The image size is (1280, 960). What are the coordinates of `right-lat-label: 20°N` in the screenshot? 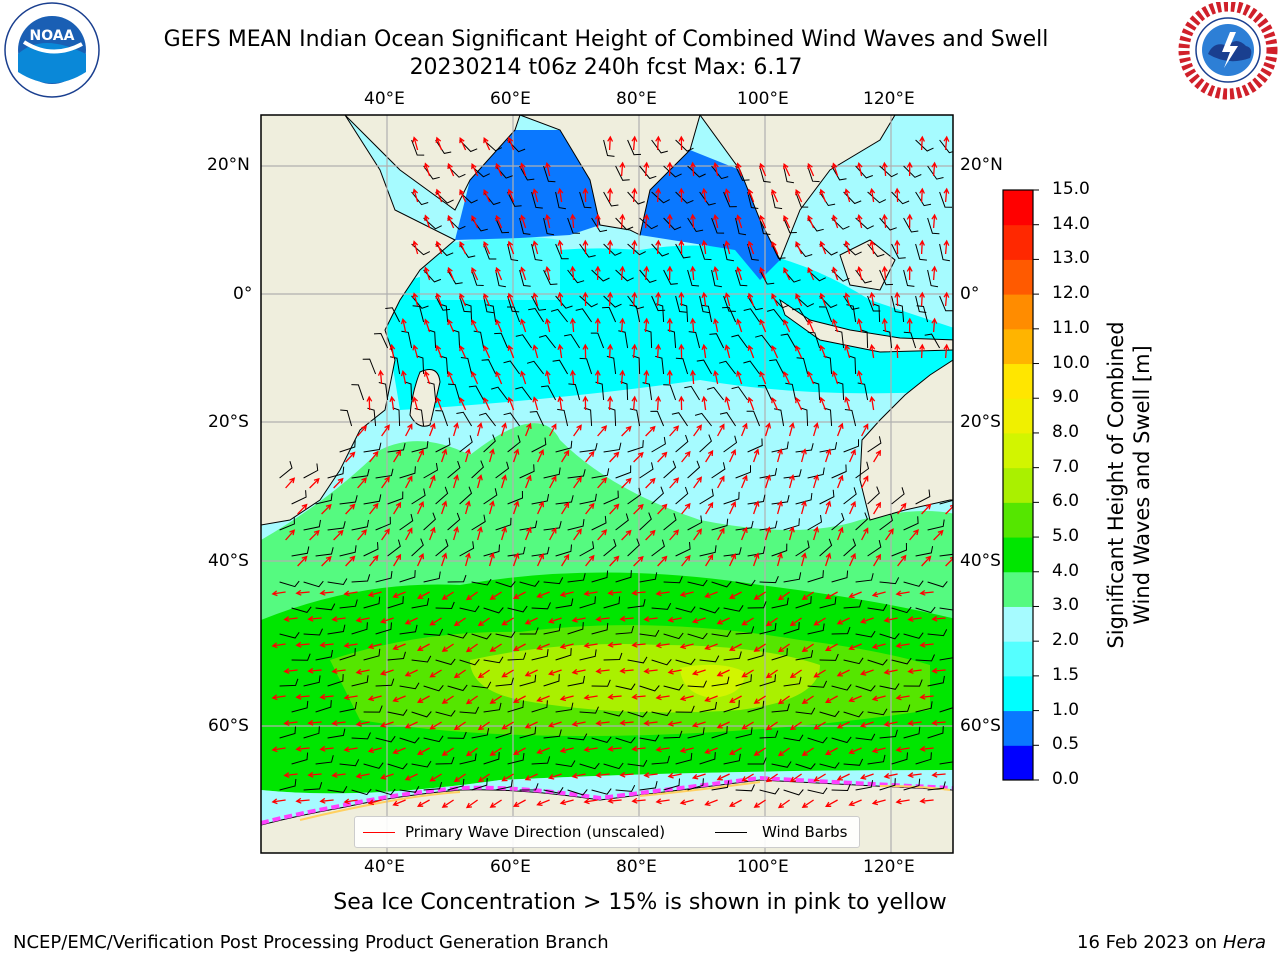 It's located at (981, 165).